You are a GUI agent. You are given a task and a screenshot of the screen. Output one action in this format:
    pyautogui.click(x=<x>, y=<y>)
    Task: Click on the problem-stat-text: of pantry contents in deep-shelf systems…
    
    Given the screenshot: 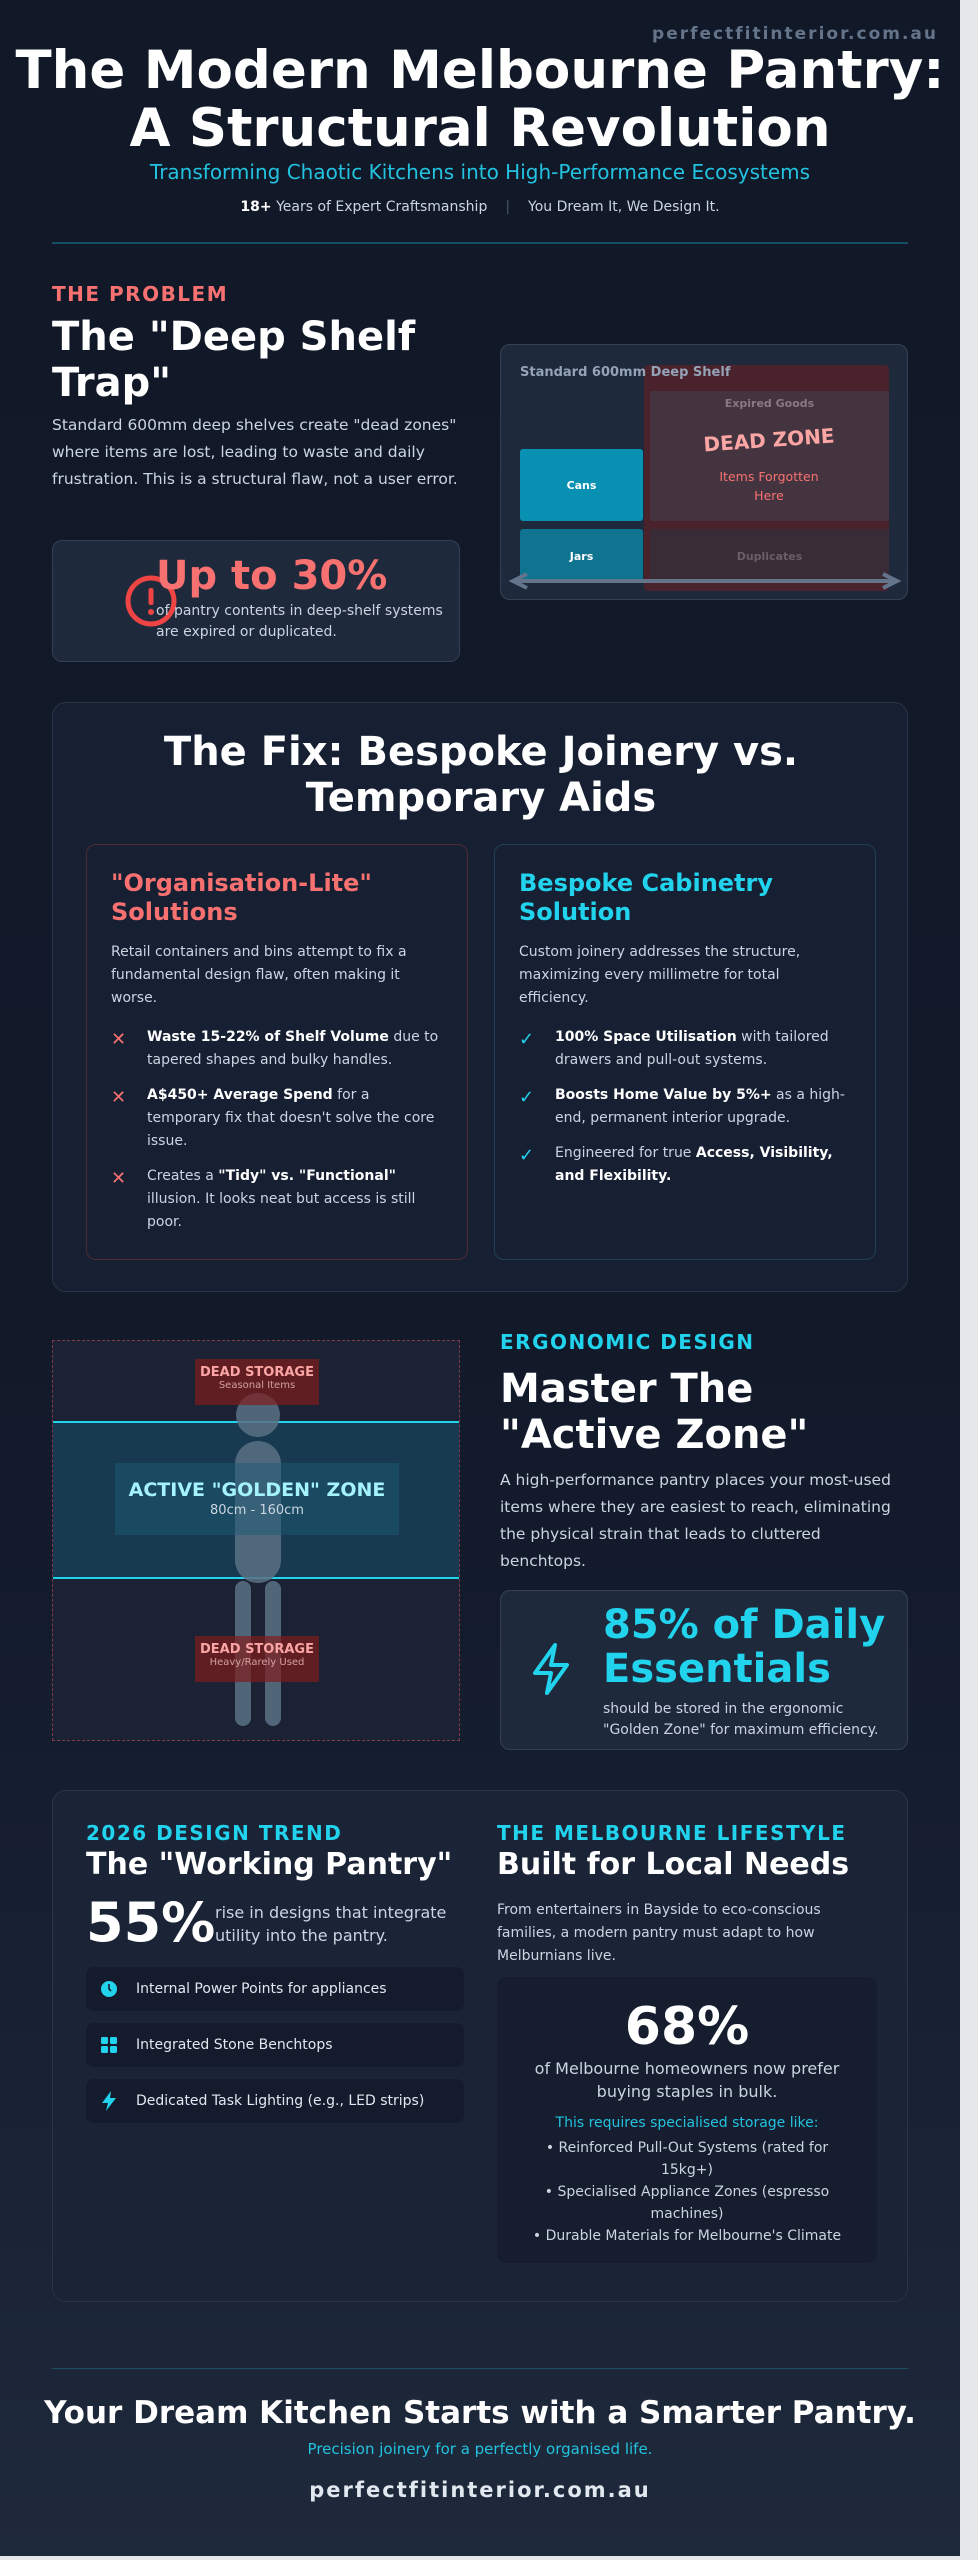 What is the action you would take?
    pyautogui.click(x=299, y=621)
    